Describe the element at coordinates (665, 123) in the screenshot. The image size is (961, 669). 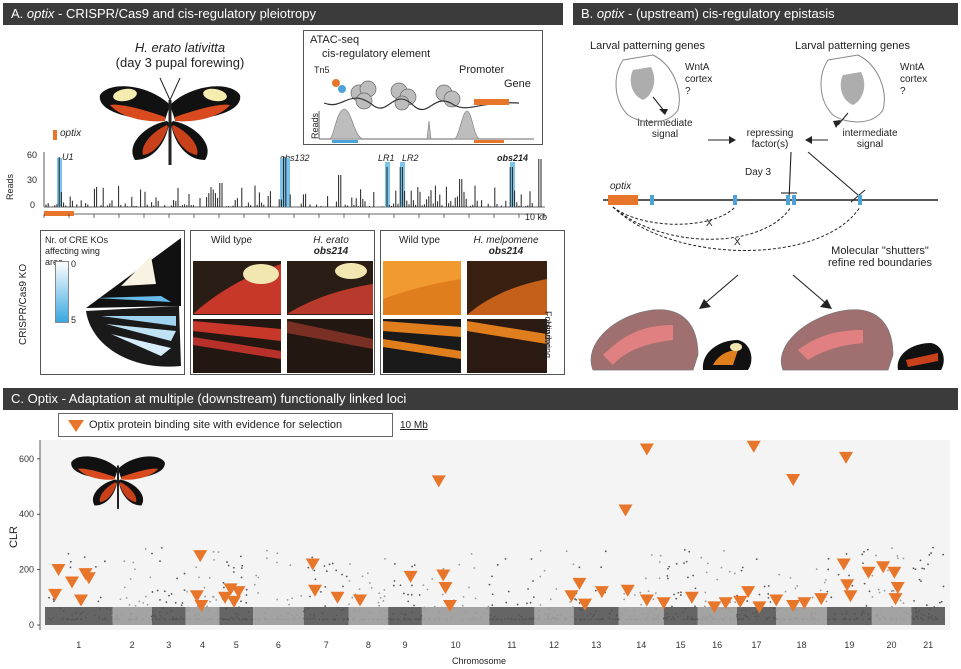
I see `intermediate-left-line1: intermediate` at that location.